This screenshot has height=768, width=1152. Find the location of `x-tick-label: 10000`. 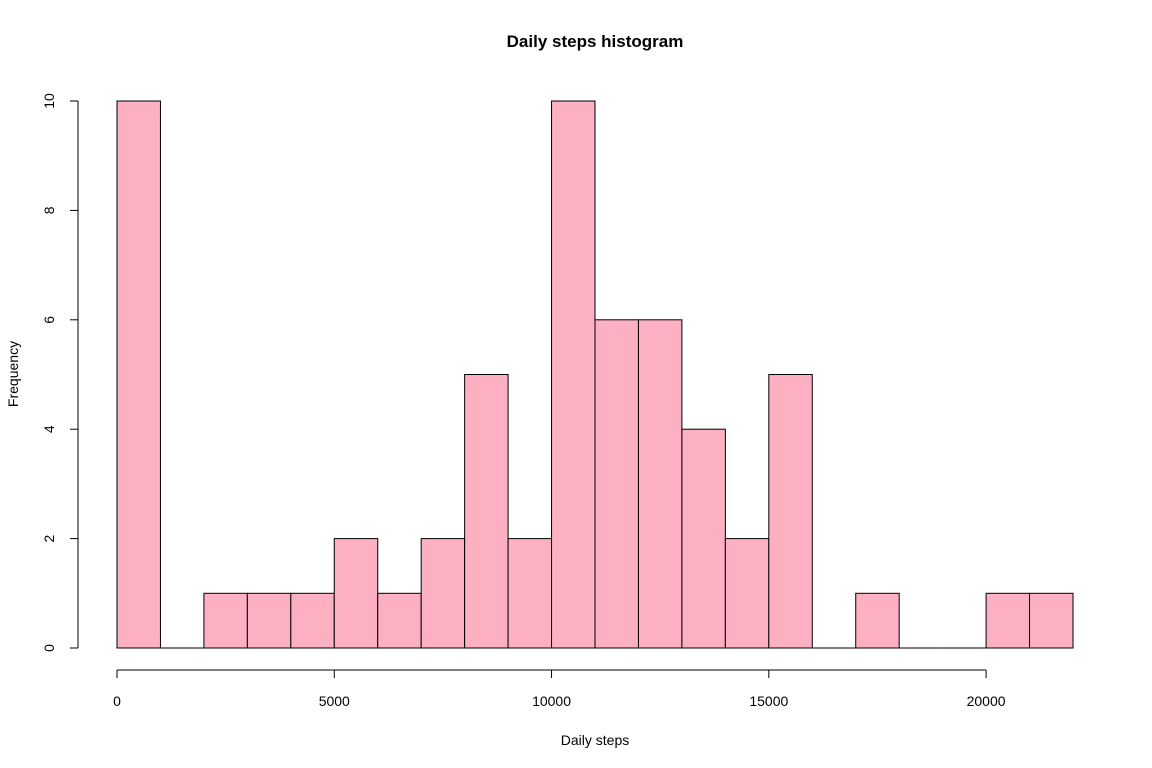

x-tick-label: 10000 is located at coordinates (551, 701).